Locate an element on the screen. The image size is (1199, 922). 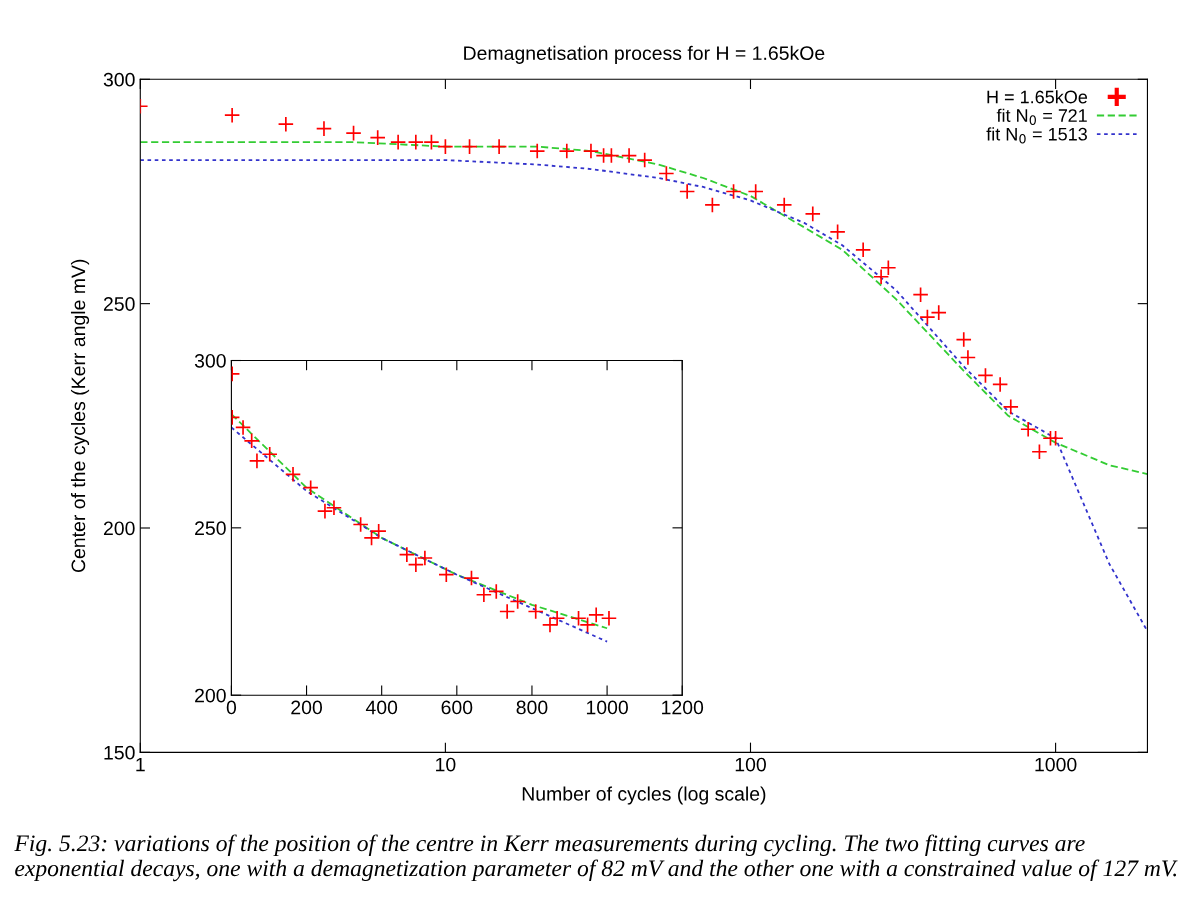
legend-label: fit N$_{0}$ = 1513 is located at coordinates (1036, 135).